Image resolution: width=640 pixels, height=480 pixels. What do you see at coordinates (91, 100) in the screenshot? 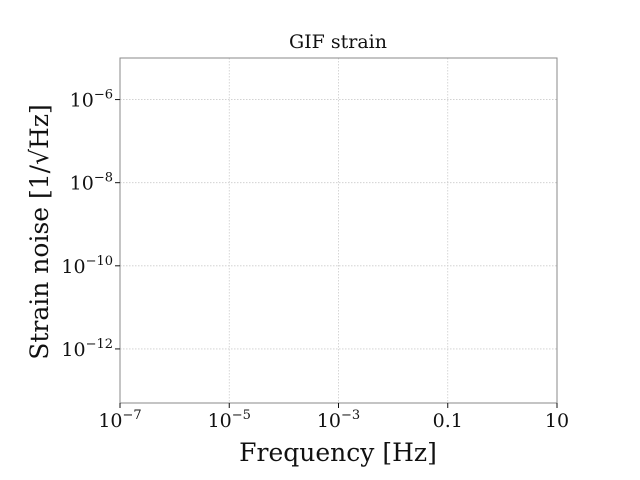
I see `y-tick-label: 10⁻⁶` at bounding box center [91, 100].